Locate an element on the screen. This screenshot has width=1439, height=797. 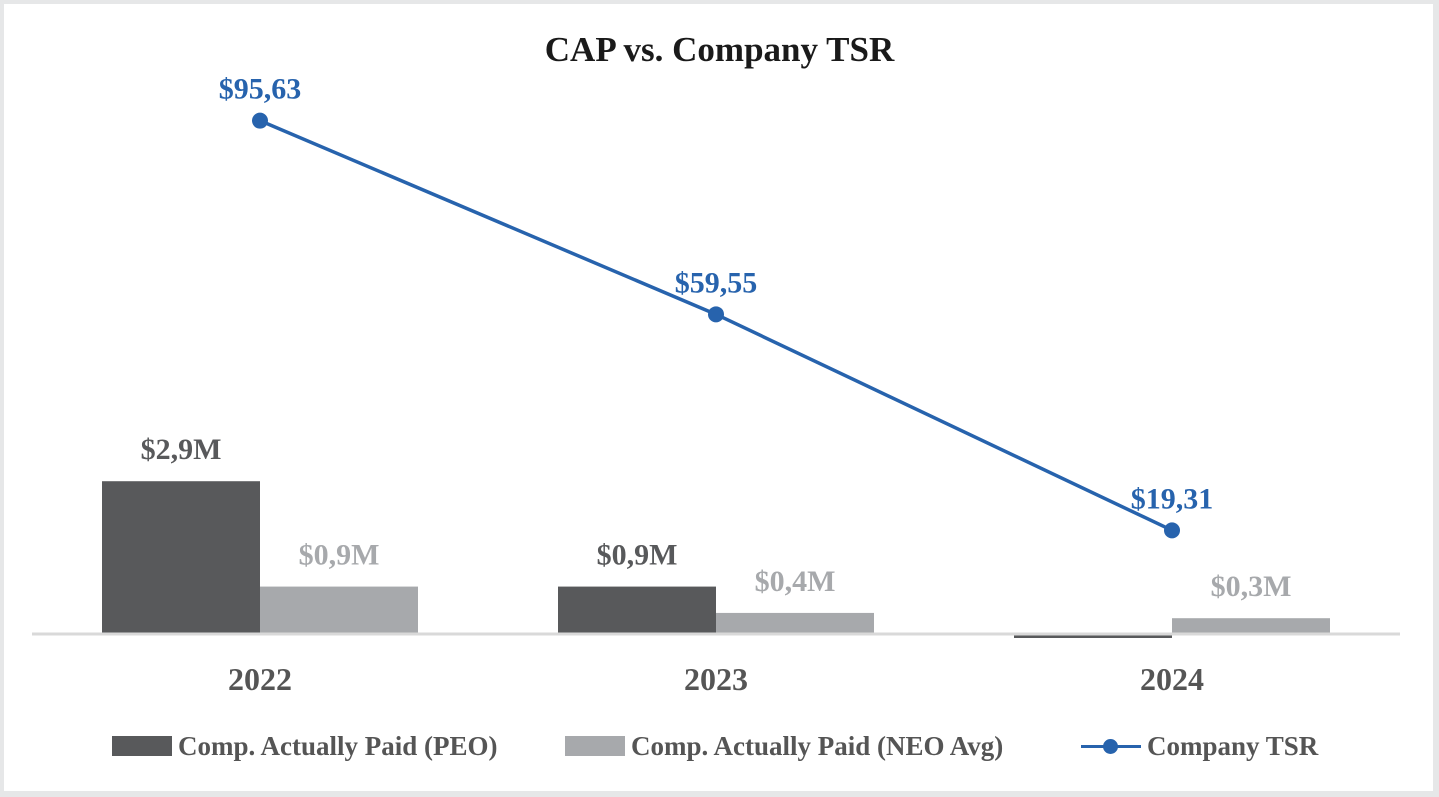
legend-swatch-neo is located at coordinates (595, 746).